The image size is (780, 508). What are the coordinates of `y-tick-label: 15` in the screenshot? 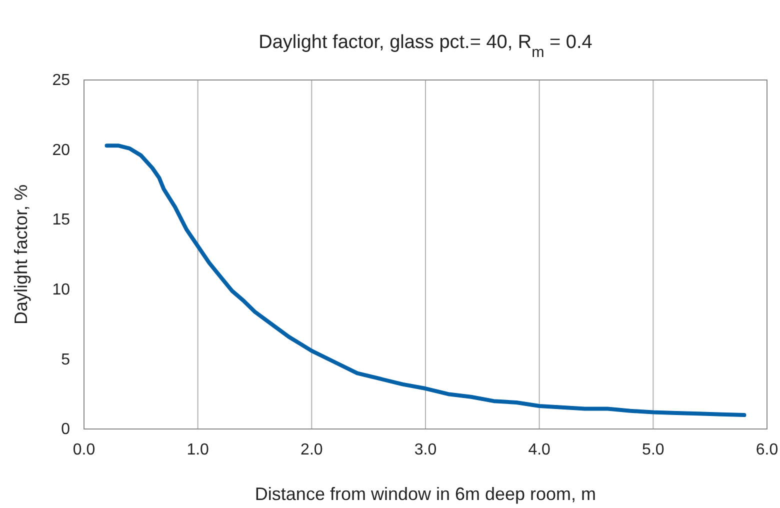 It's located at (61, 220).